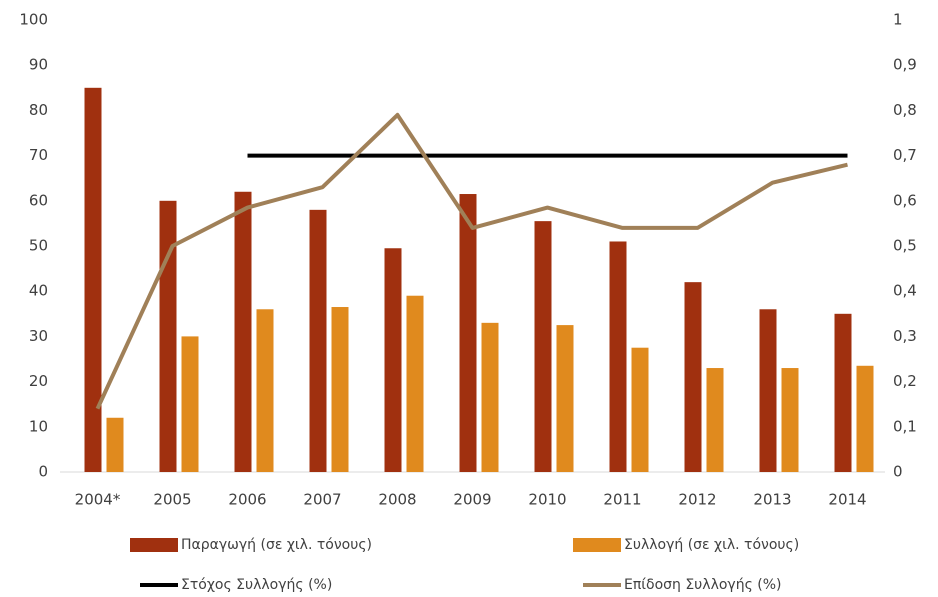  What do you see at coordinates (322, 500) in the screenshot?
I see `x-tick-label: 2007` at bounding box center [322, 500].